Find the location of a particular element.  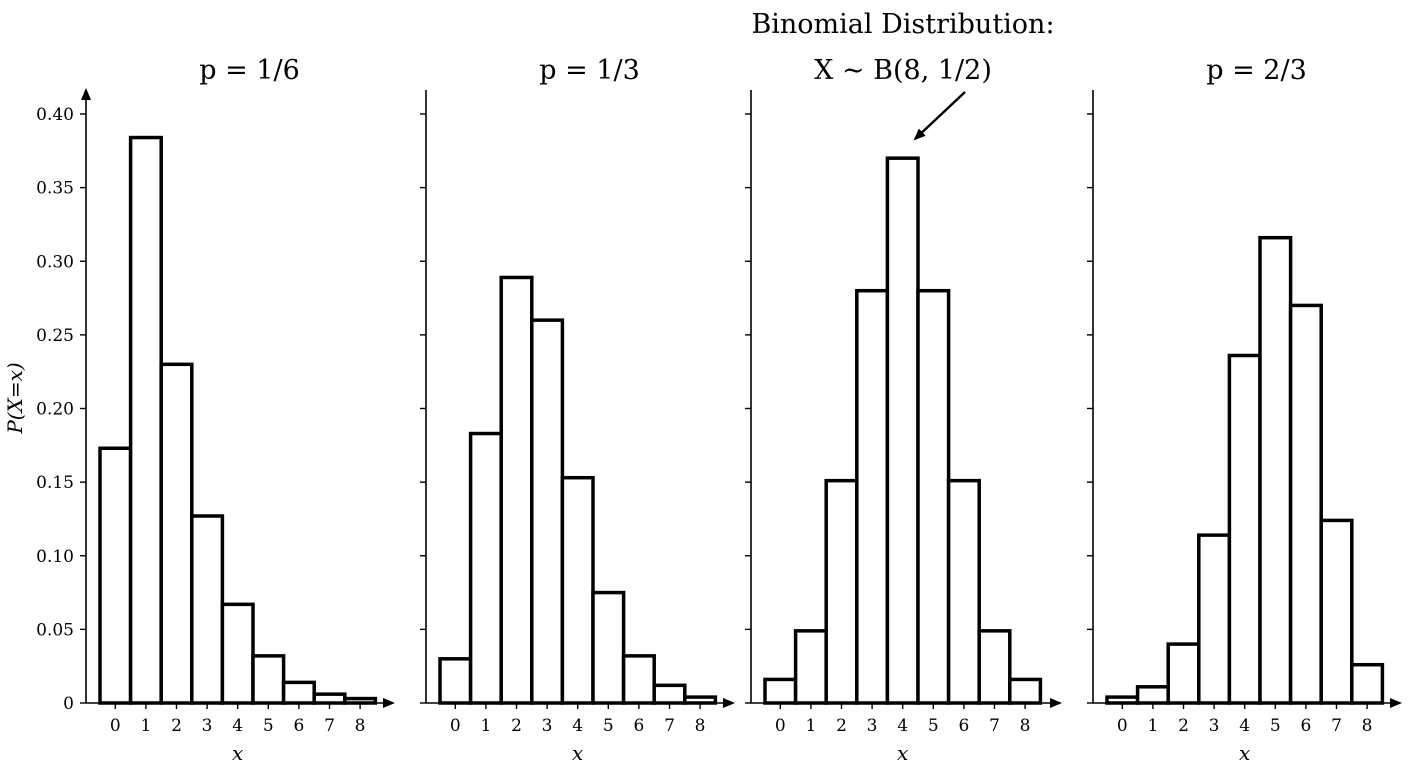

annotation-title: Binomial Distribution: is located at coordinates (902, 24).